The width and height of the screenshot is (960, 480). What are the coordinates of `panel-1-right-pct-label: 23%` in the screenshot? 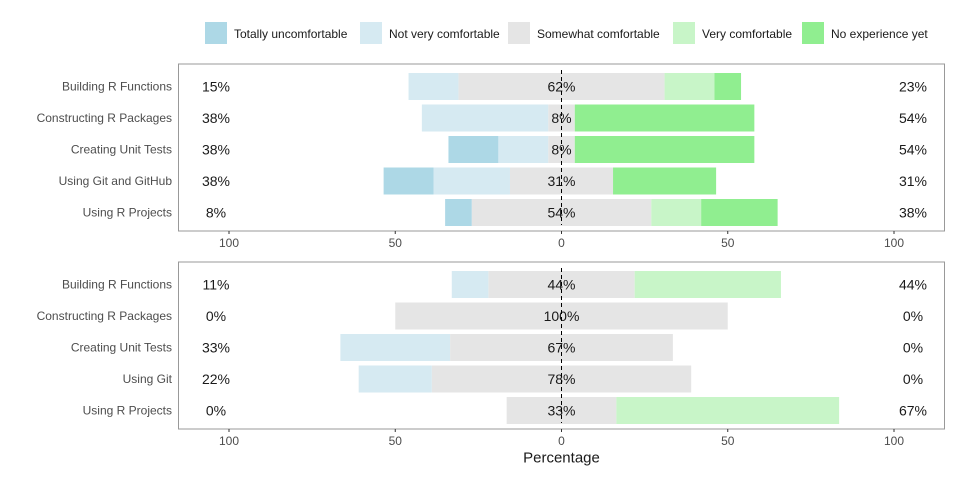 It's located at (913, 87).